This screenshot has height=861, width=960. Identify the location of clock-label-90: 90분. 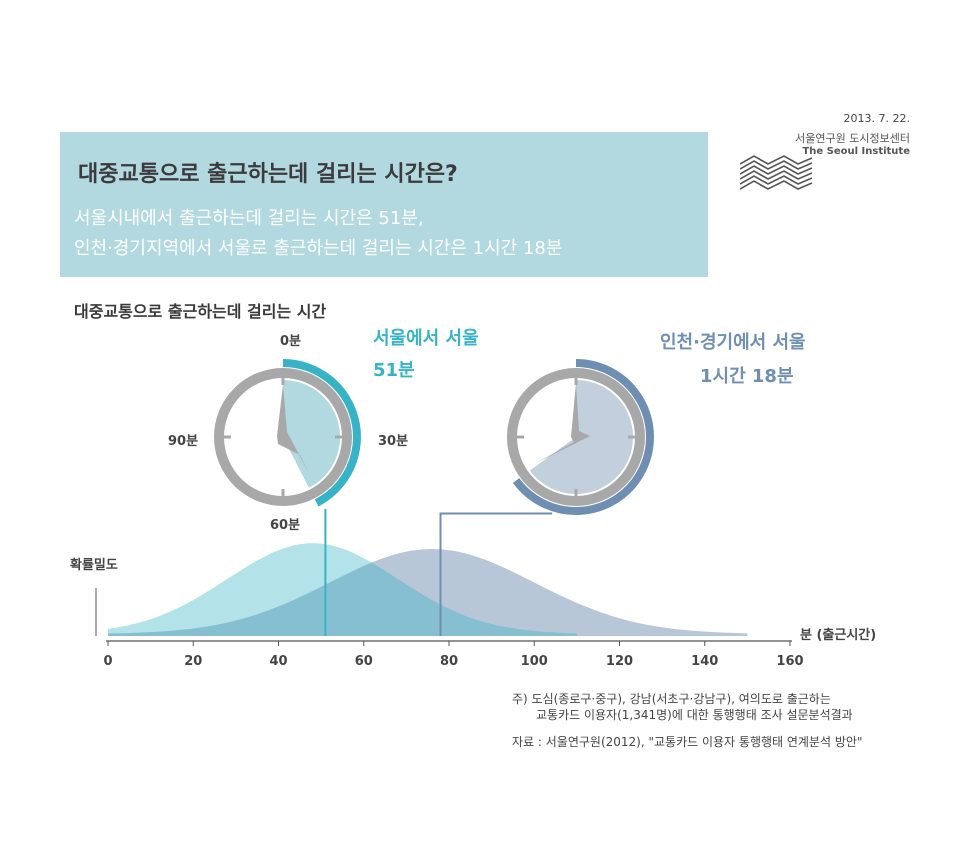
(183, 441).